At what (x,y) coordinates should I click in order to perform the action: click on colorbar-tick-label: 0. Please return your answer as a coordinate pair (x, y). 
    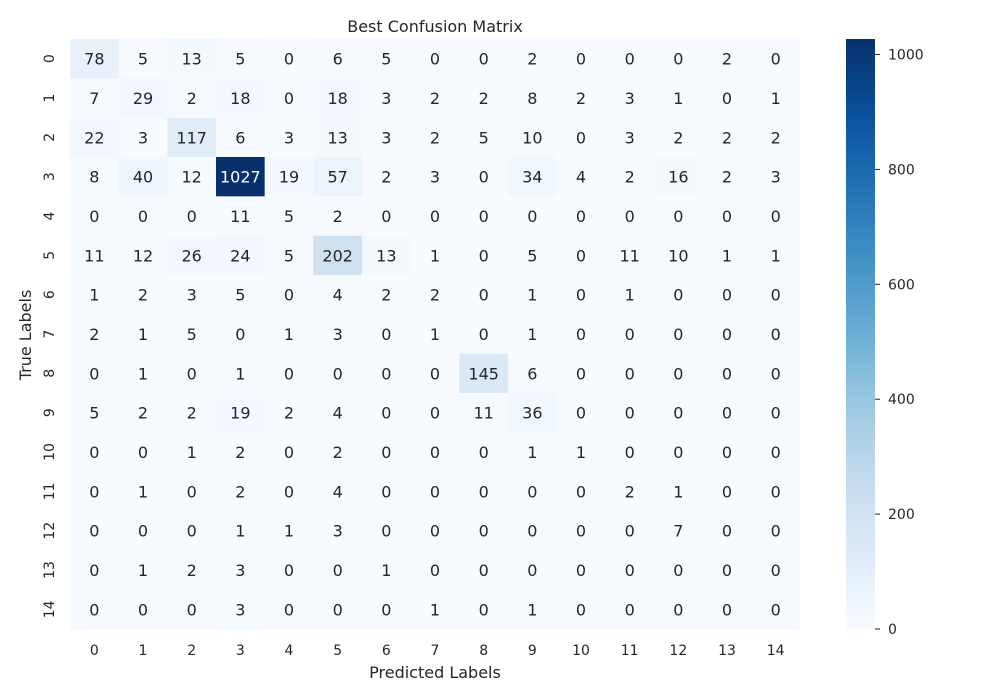
    Looking at the image, I should click on (892, 630).